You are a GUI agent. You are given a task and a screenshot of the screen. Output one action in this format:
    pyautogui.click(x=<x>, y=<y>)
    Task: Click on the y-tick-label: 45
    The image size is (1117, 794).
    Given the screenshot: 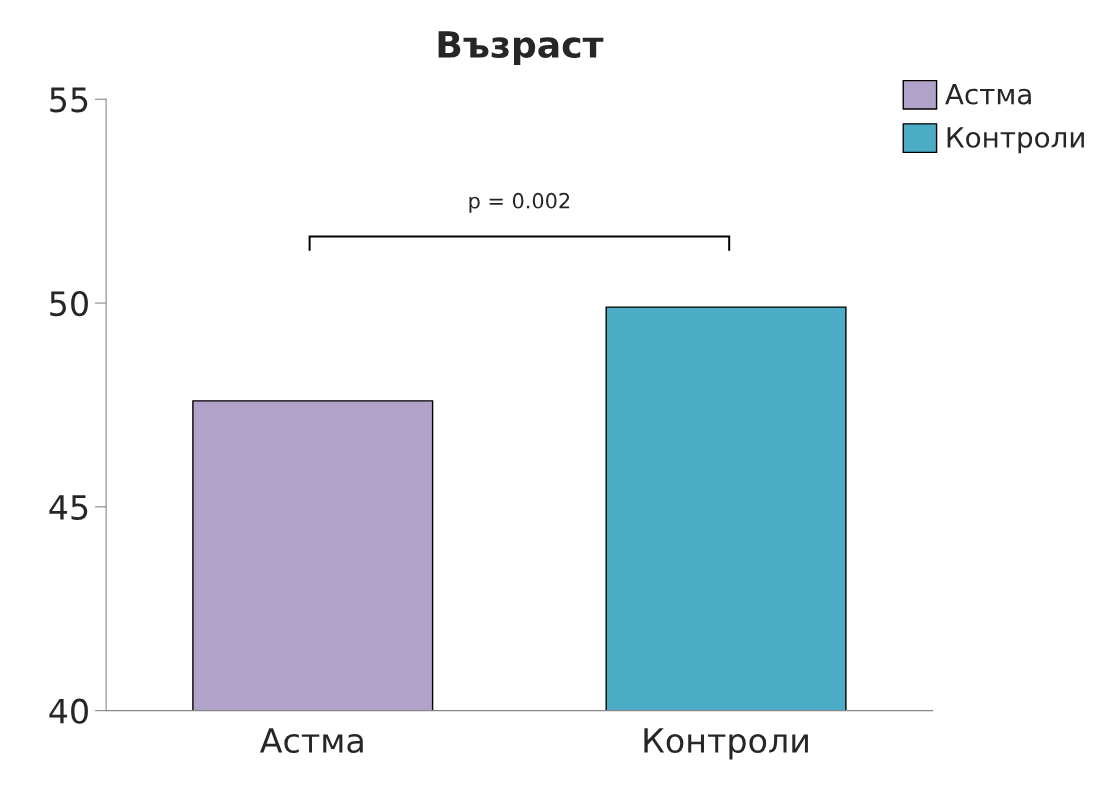 What is the action you would take?
    pyautogui.click(x=68, y=507)
    